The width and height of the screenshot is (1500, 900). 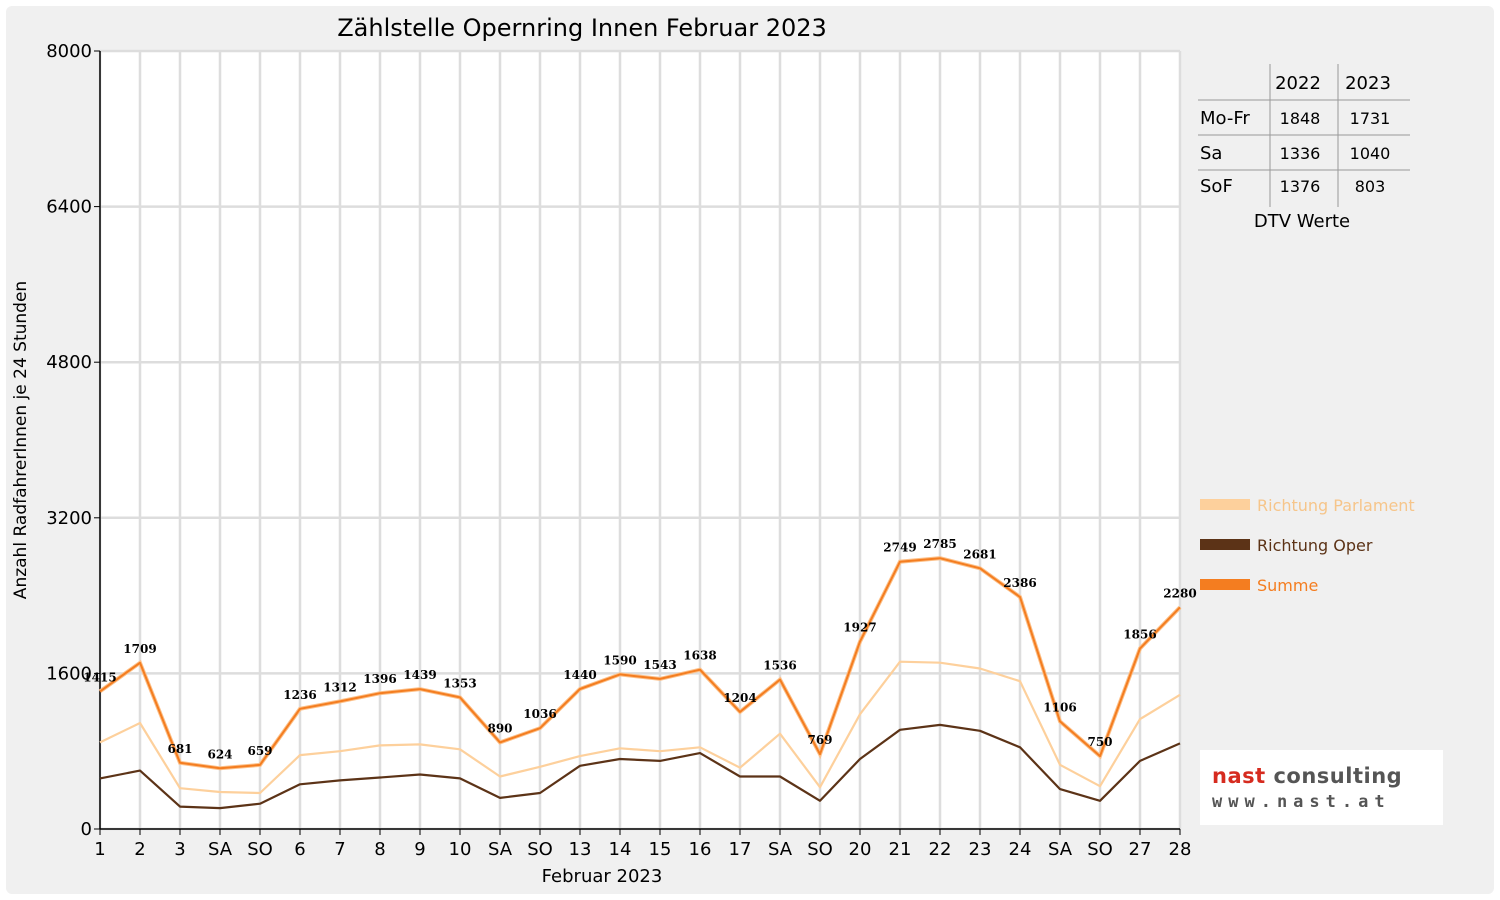 What do you see at coordinates (1336, 505) in the screenshot?
I see `legend-entry: Richtung Parlament` at bounding box center [1336, 505].